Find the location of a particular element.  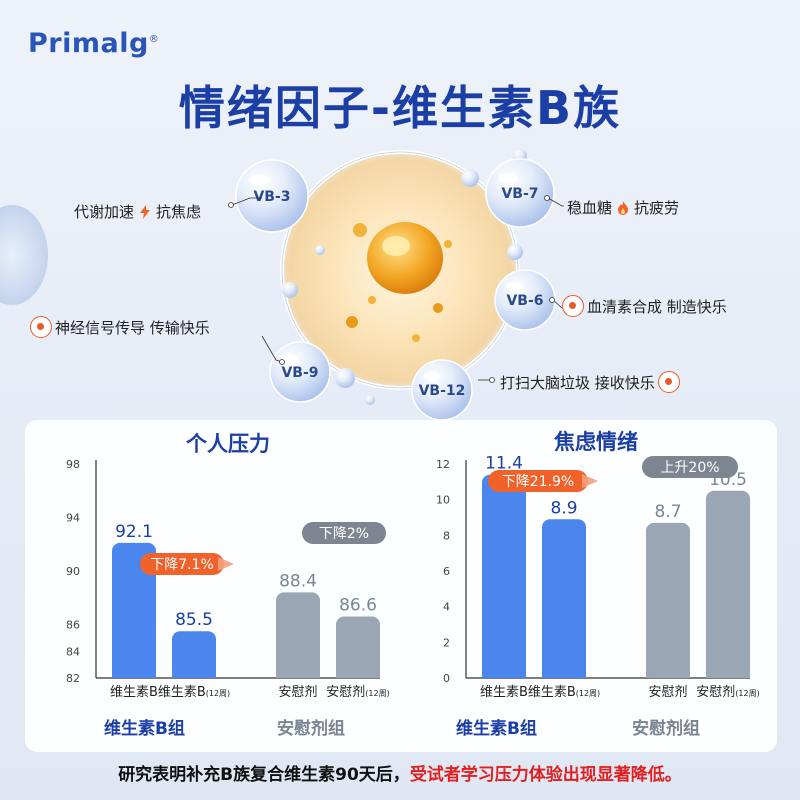

vb7-desc: 稳血糖 抗疲劳 is located at coordinates (623, 208).